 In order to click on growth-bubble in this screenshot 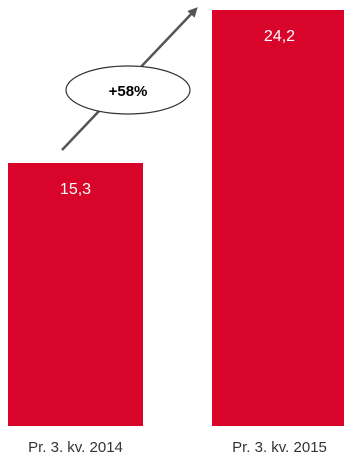, I will do `click(128, 90)`.